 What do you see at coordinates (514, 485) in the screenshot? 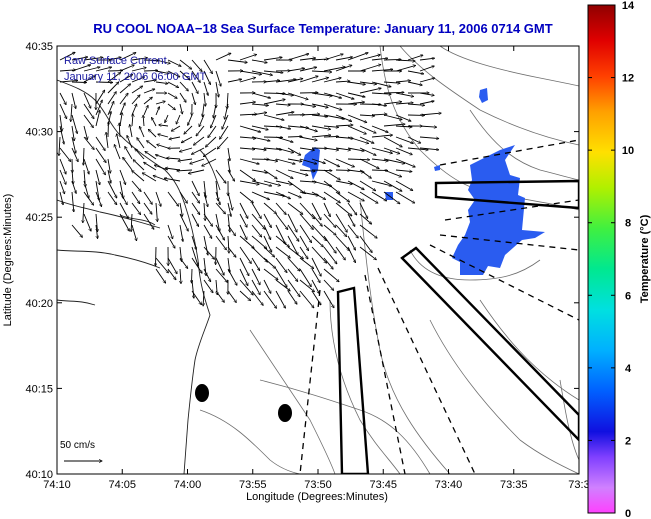
I see `x-tick-label: 73:35` at bounding box center [514, 485].